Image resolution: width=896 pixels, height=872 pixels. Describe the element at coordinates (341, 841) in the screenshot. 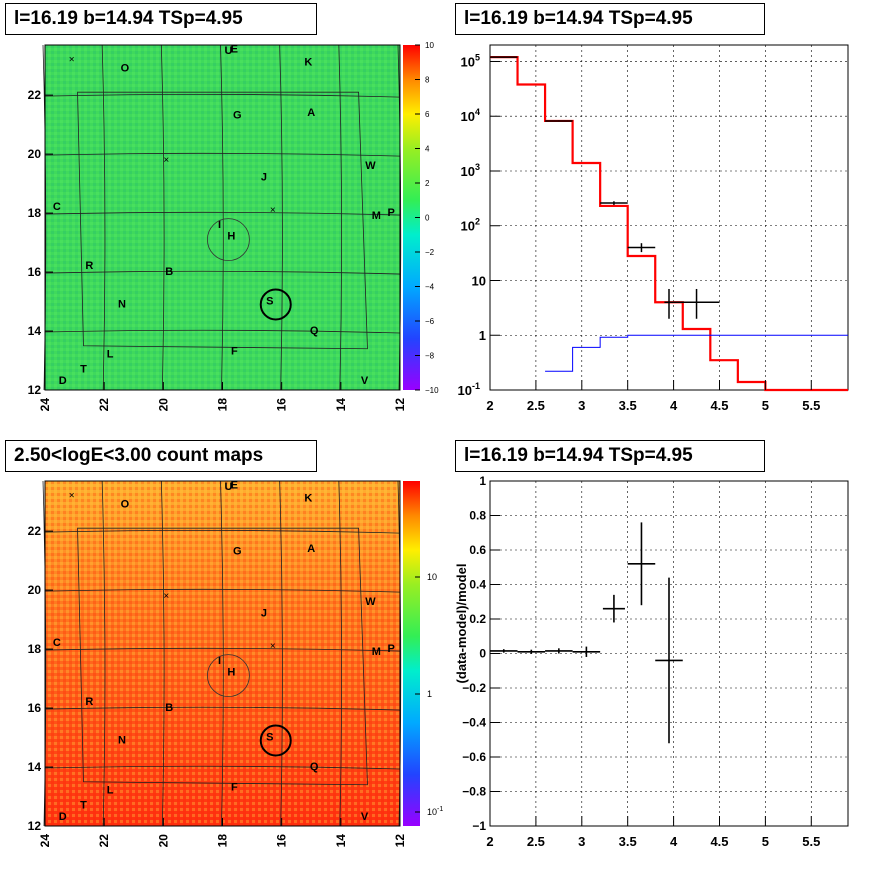

I see `x-tick-label: 14` at that location.